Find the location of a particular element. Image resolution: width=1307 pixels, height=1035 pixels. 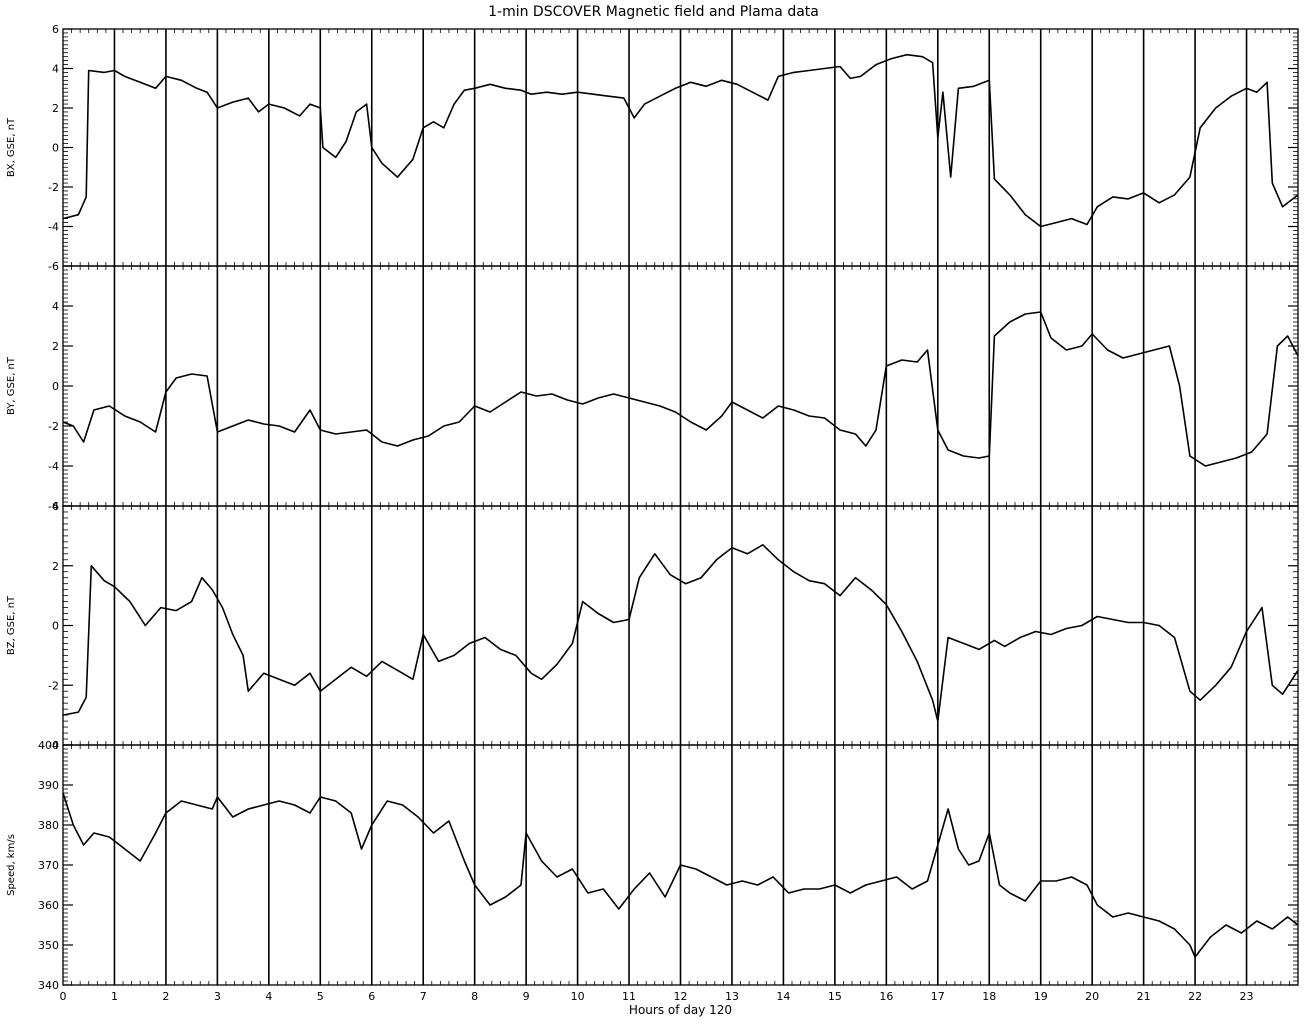

x-tick-label: 6 is located at coordinates (371, 996).